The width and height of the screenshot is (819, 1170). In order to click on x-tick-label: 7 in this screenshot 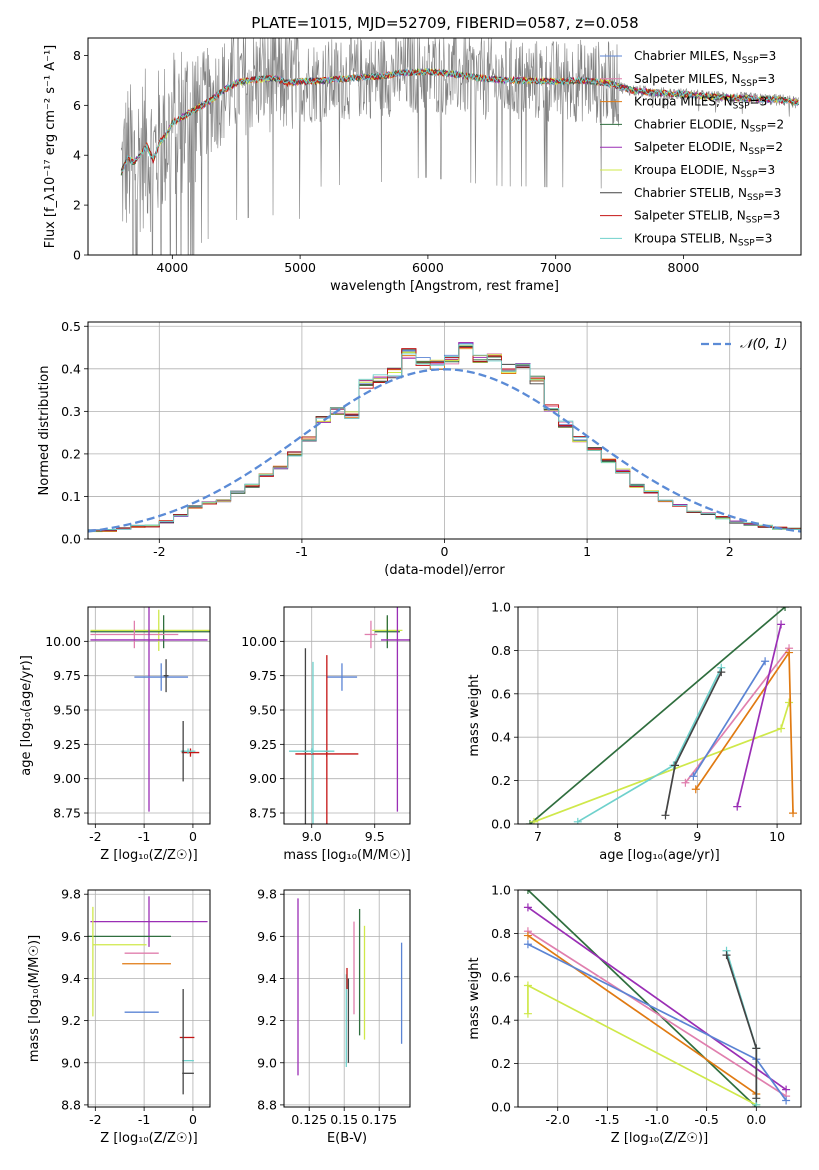, I will do `click(538, 836)`.